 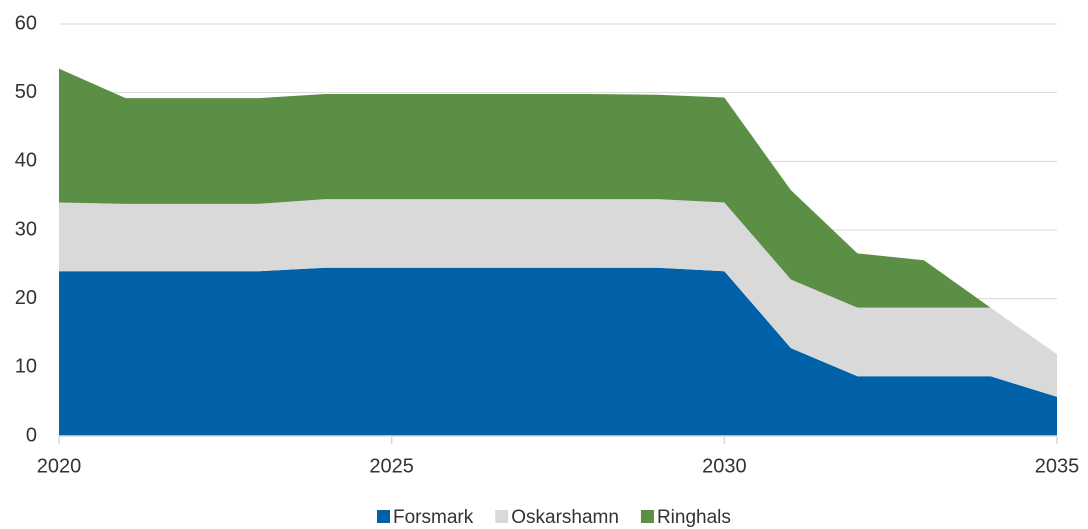 What do you see at coordinates (565, 517) in the screenshot?
I see `legend-label: Oskarshamn` at bounding box center [565, 517].